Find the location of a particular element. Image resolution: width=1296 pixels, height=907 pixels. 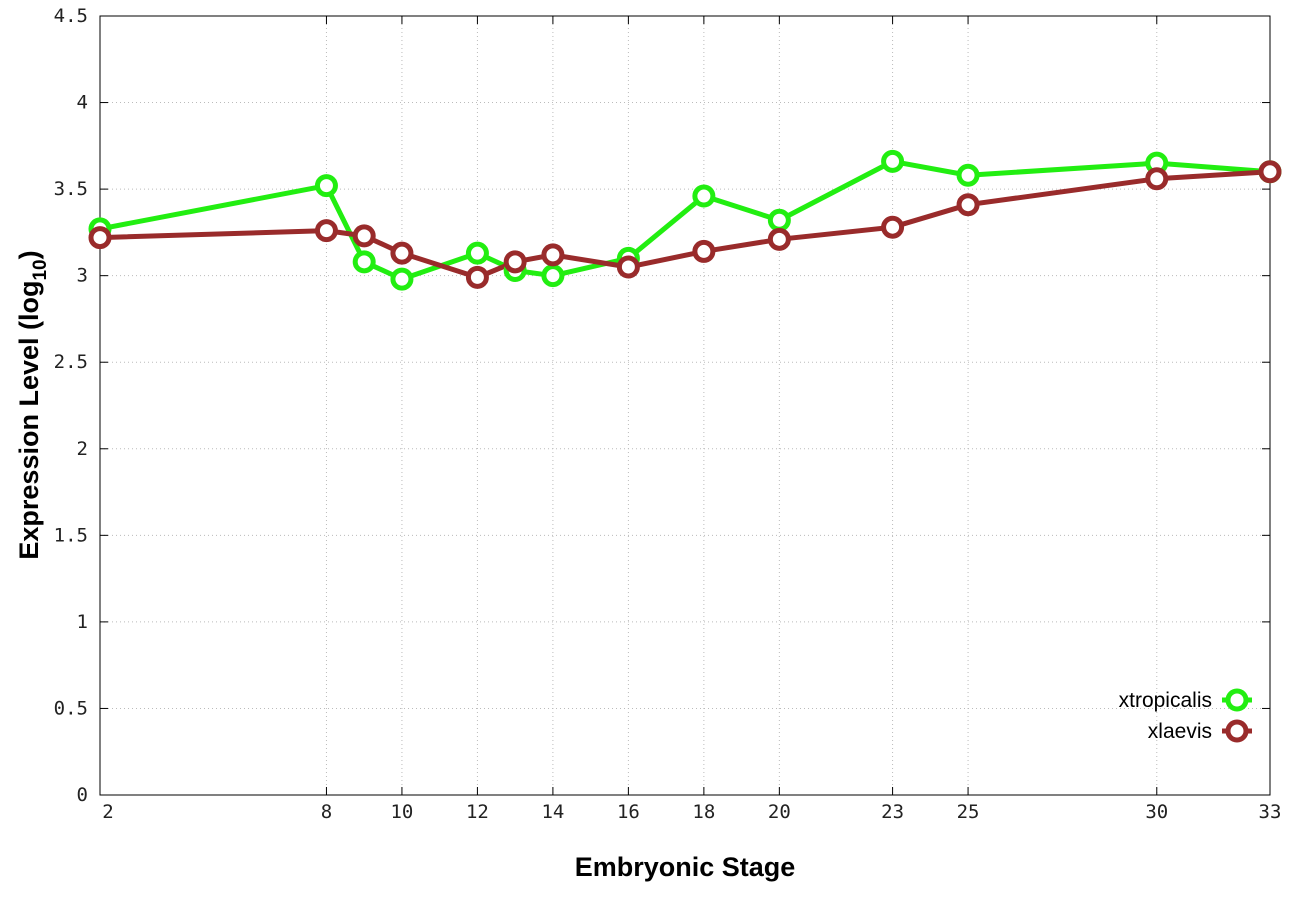

y-axis-title-main: Expression Level (log is located at coordinates (29, 420).